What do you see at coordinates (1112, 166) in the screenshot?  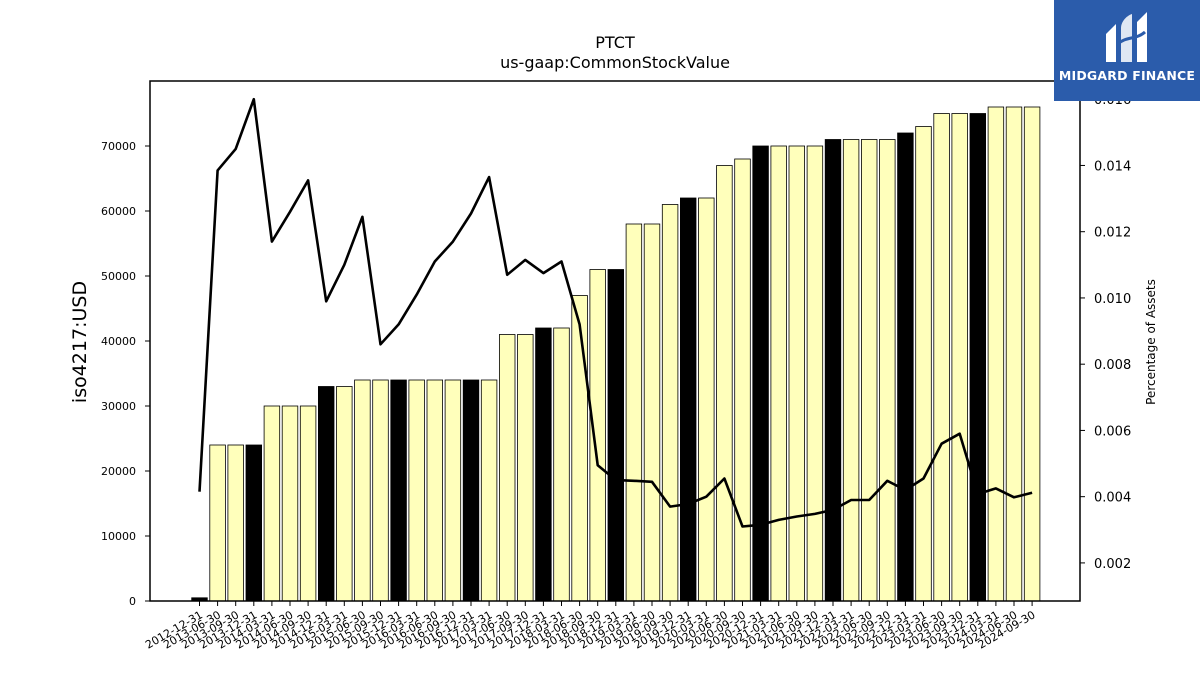 I see `y2-tick-label: 0.014` at bounding box center [1112, 166].